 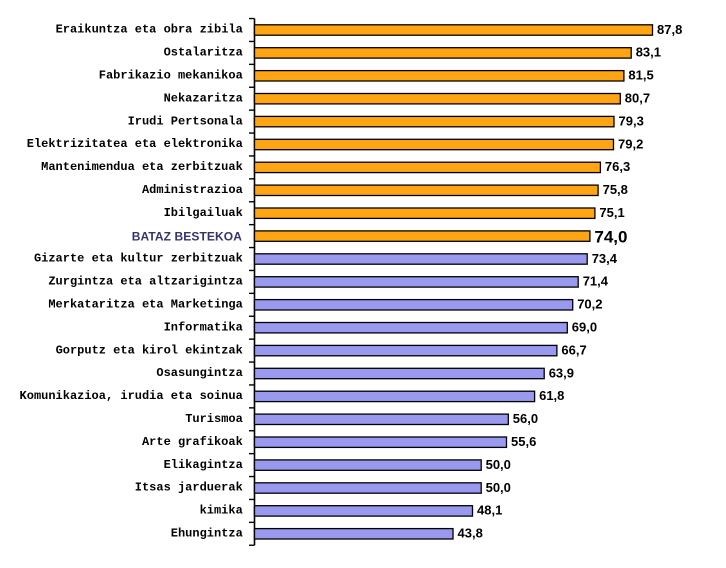 What do you see at coordinates (596, 281) in the screenshot?
I see `svg-text: 71,4` at bounding box center [596, 281].